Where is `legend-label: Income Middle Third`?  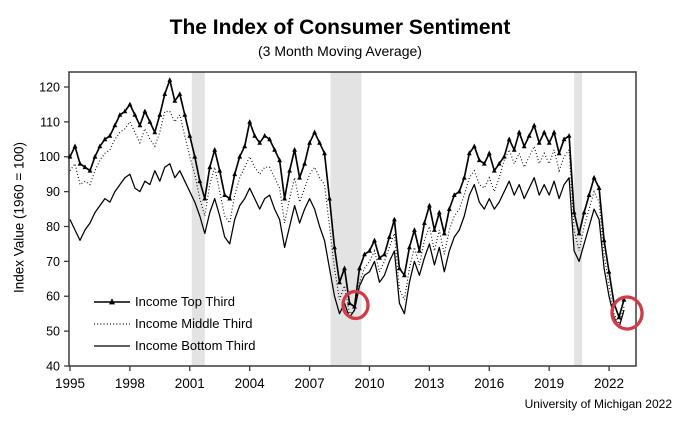 legend-label: Income Middle Third is located at coordinates (194, 323).